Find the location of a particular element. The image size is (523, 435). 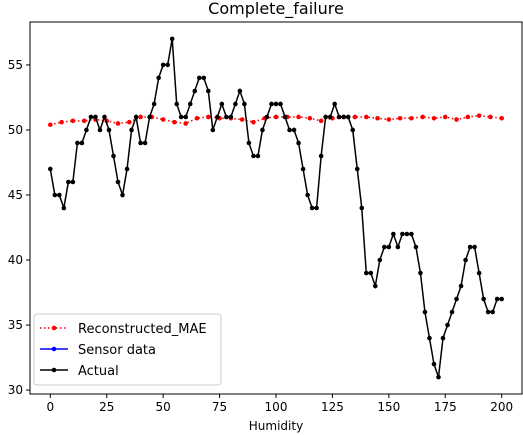

x-tick-label: 150 is located at coordinates (388, 407).